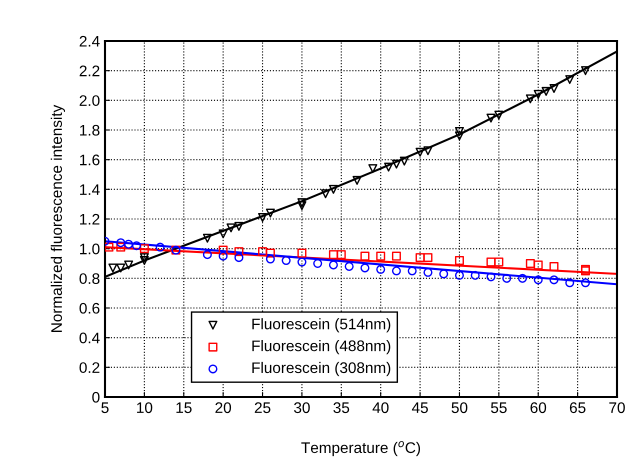 Image resolution: width=628 pixels, height=469 pixels. What do you see at coordinates (58, 218) in the screenshot?
I see `y-axis-title: Normalized fluorescence intensity` at bounding box center [58, 218].